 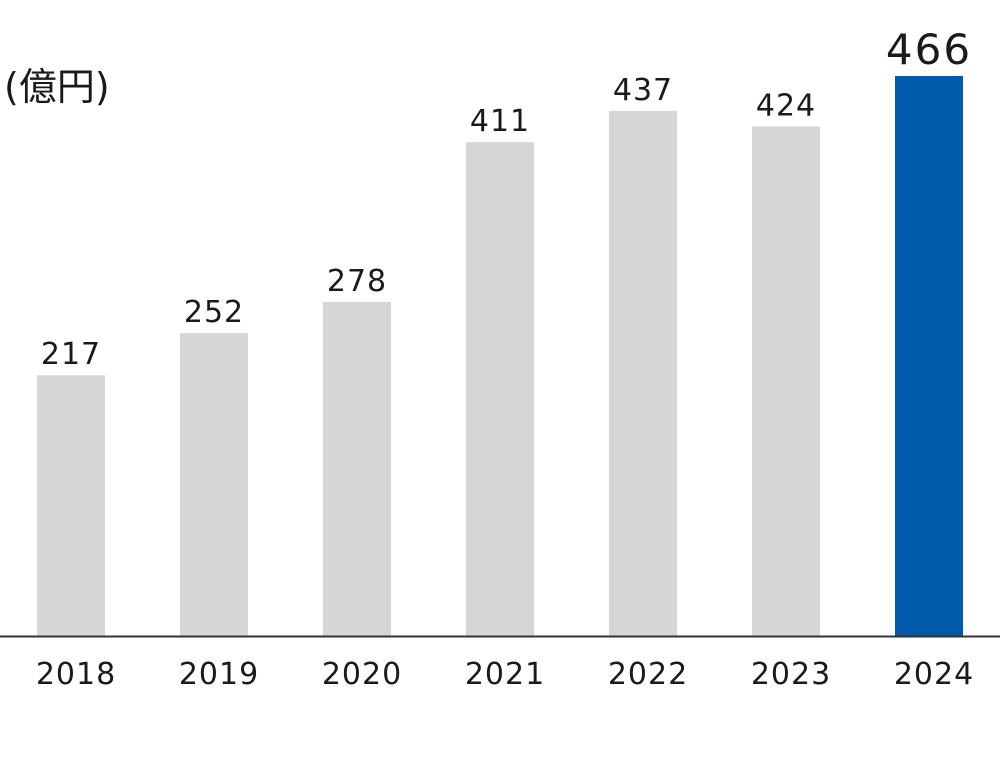 What do you see at coordinates (219, 674) in the screenshot?
I see `tick-label-2019: 2019` at bounding box center [219, 674].